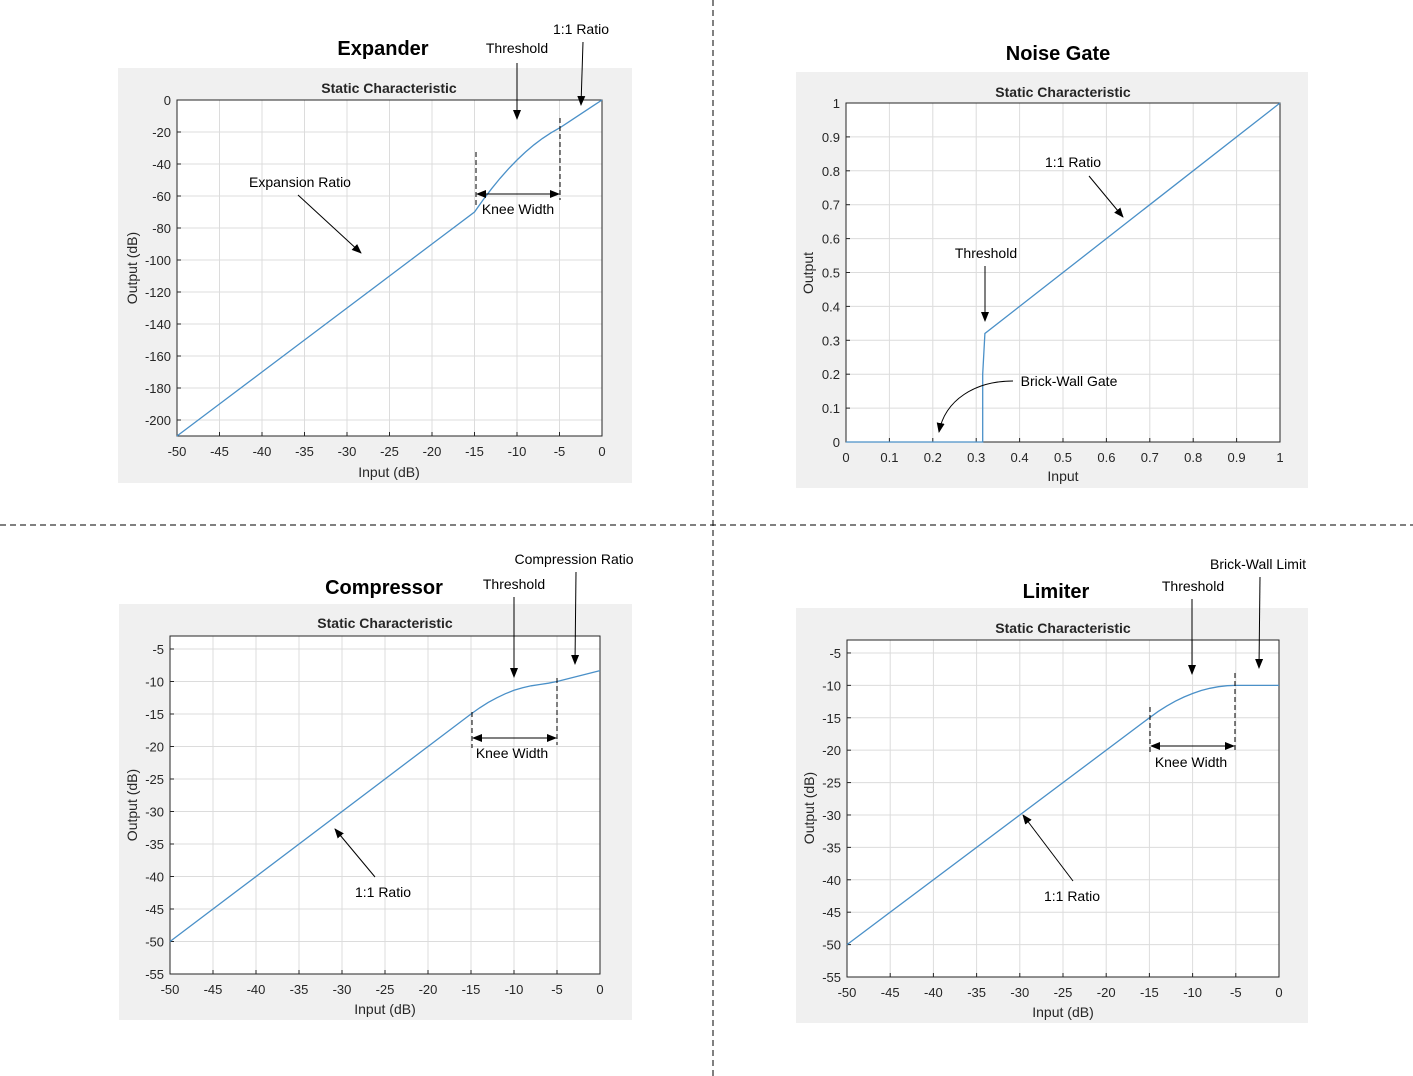  What do you see at coordinates (573, 559) in the screenshot?
I see `annotation-label: Compression Ratio` at bounding box center [573, 559].